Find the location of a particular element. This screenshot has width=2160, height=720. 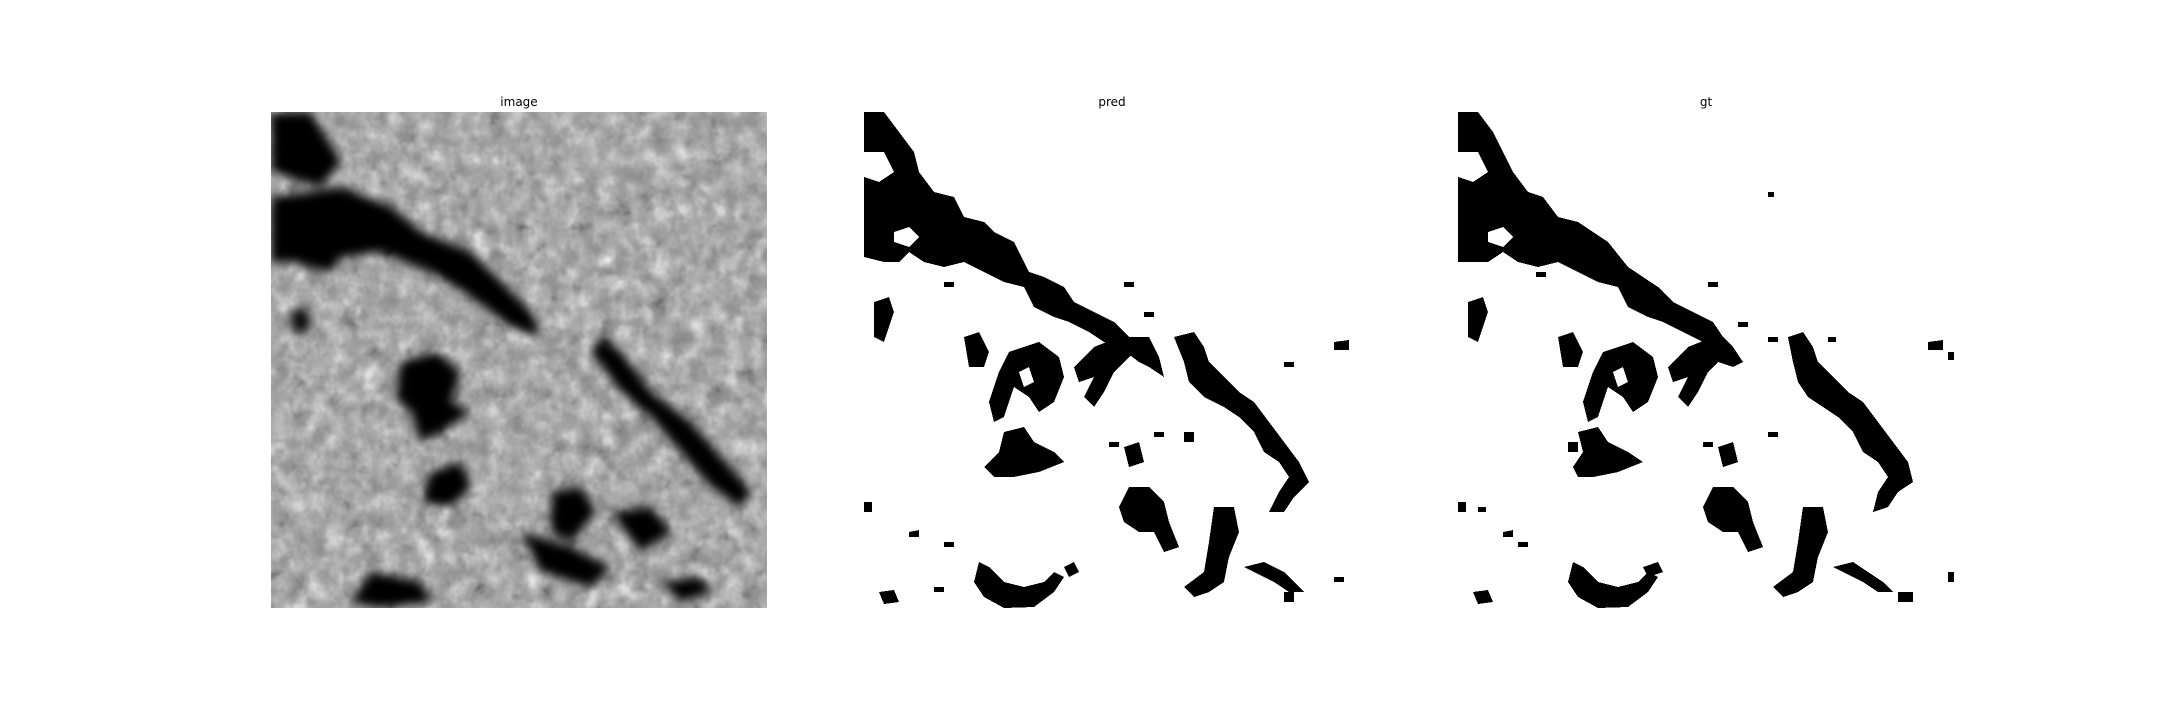

panel-title-pred: pred is located at coordinates (1112, 102).